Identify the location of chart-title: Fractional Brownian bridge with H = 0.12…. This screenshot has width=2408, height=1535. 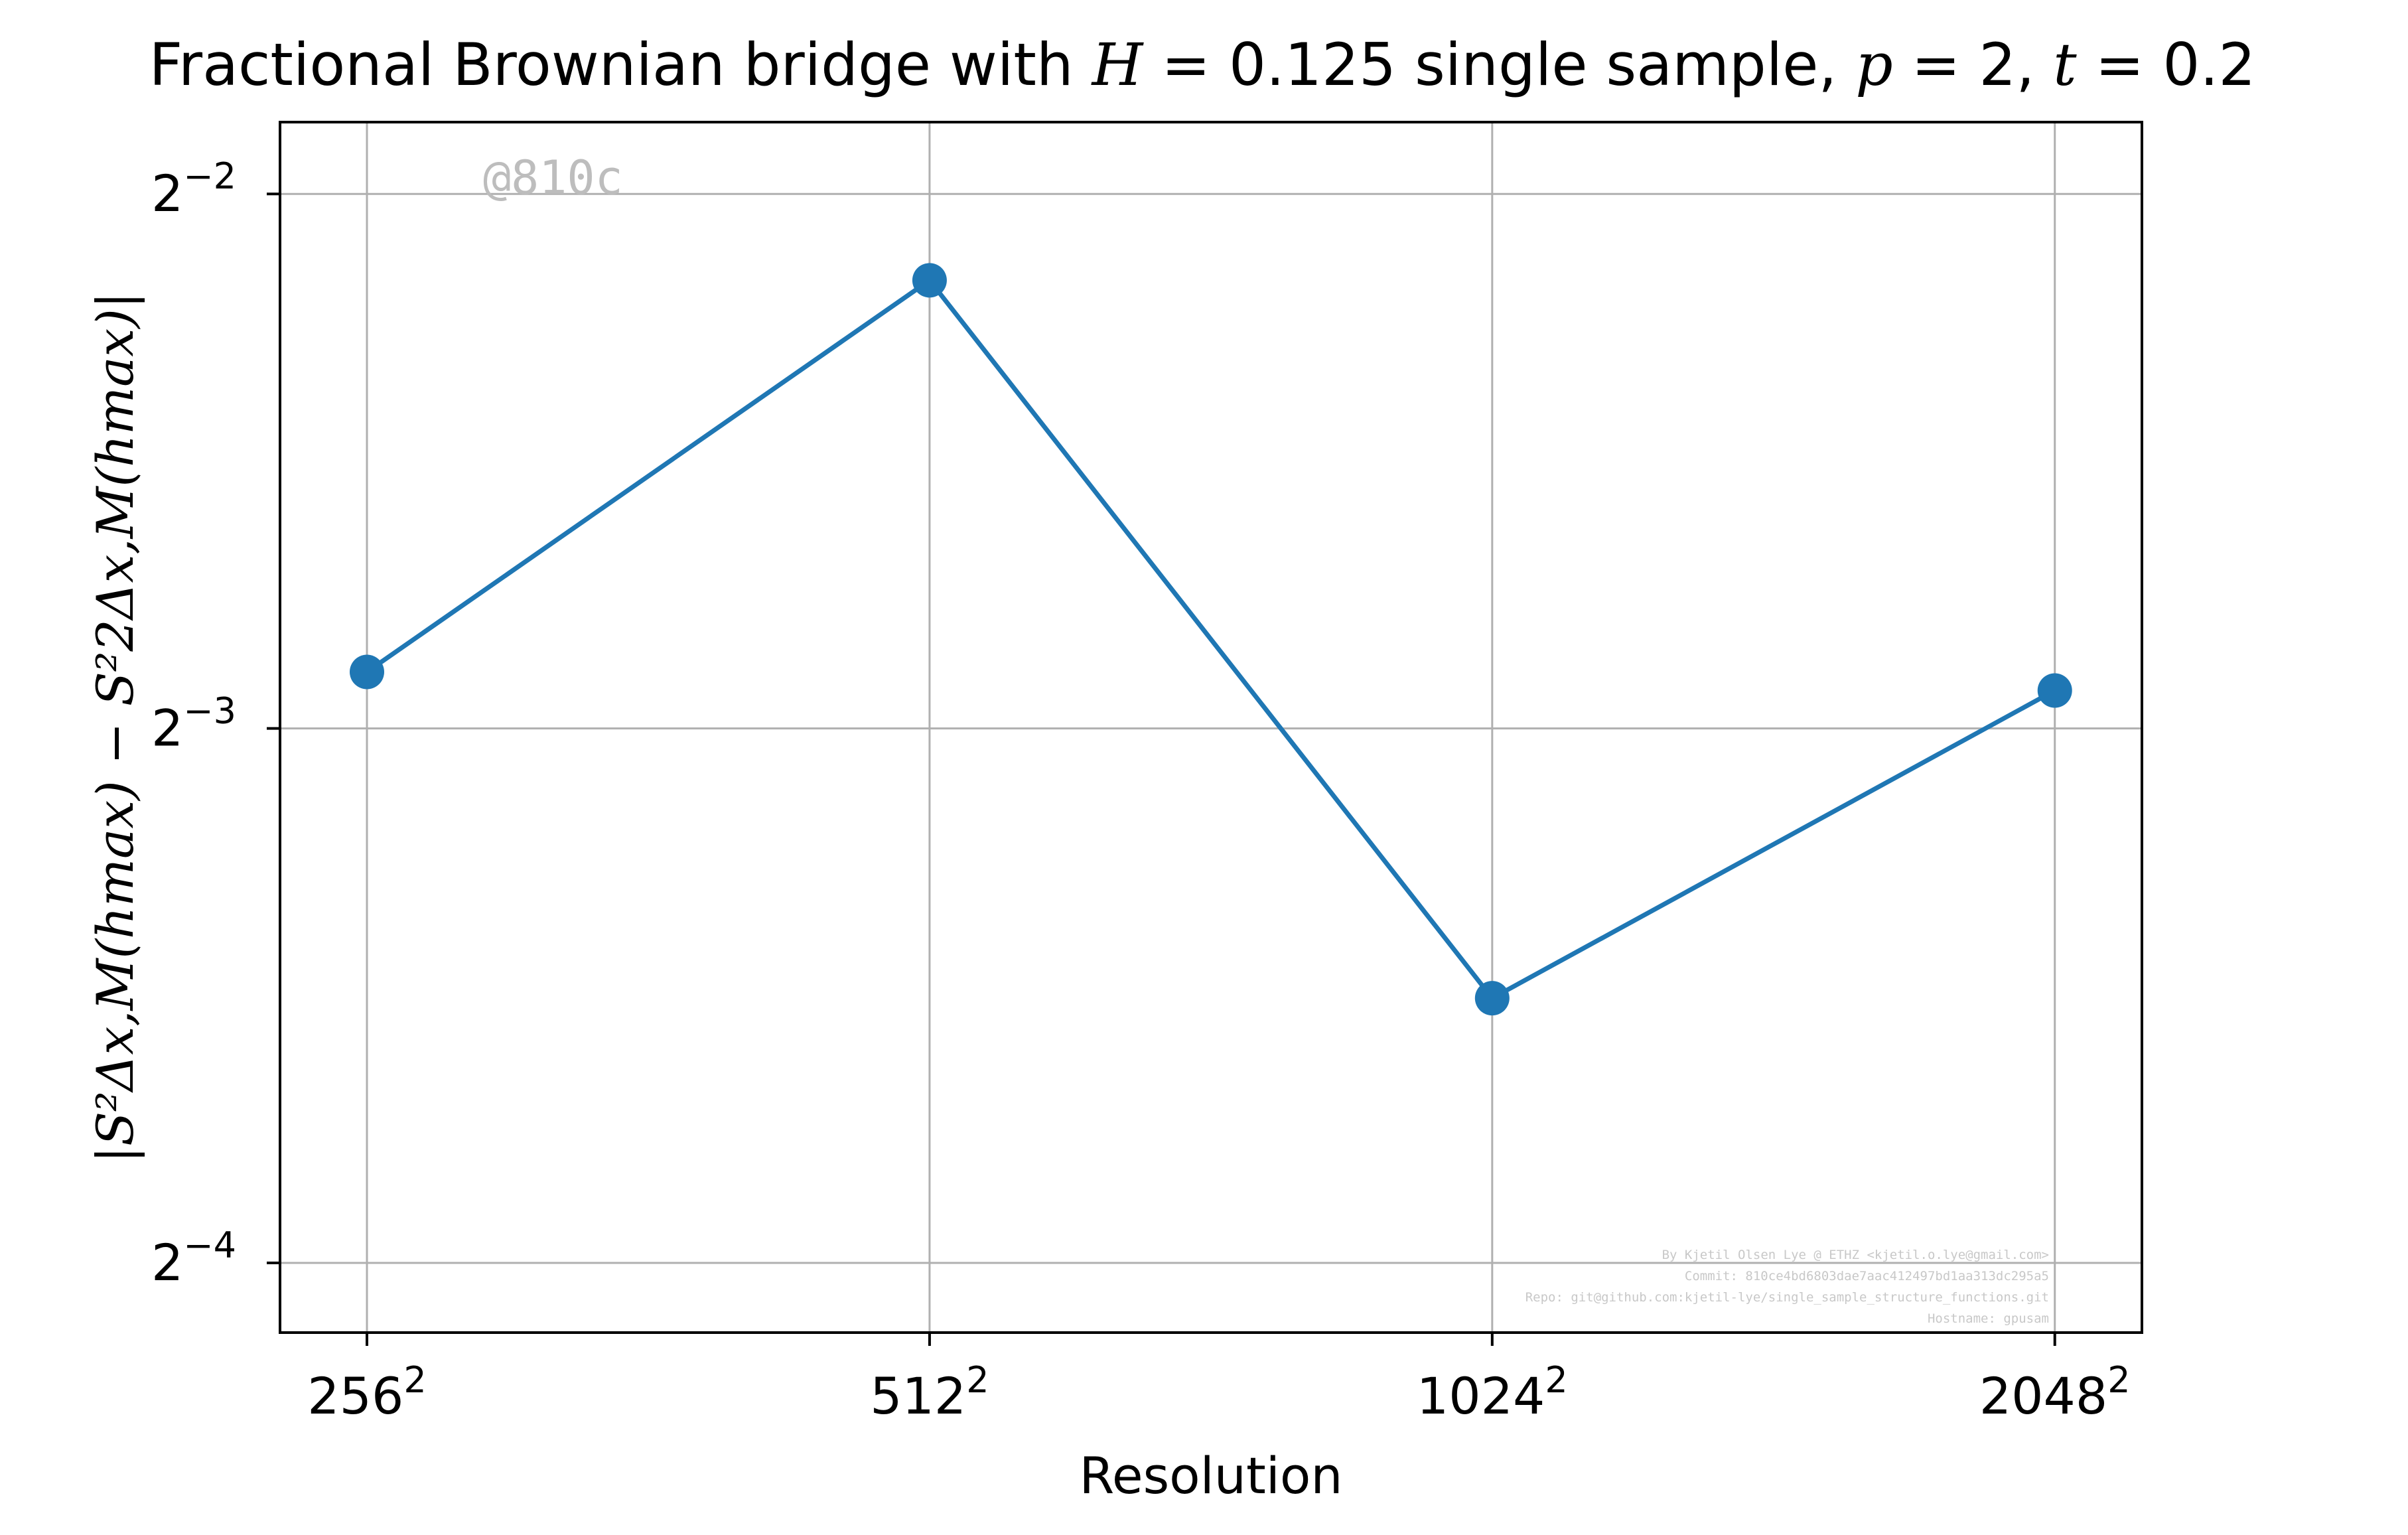
(1202, 65).